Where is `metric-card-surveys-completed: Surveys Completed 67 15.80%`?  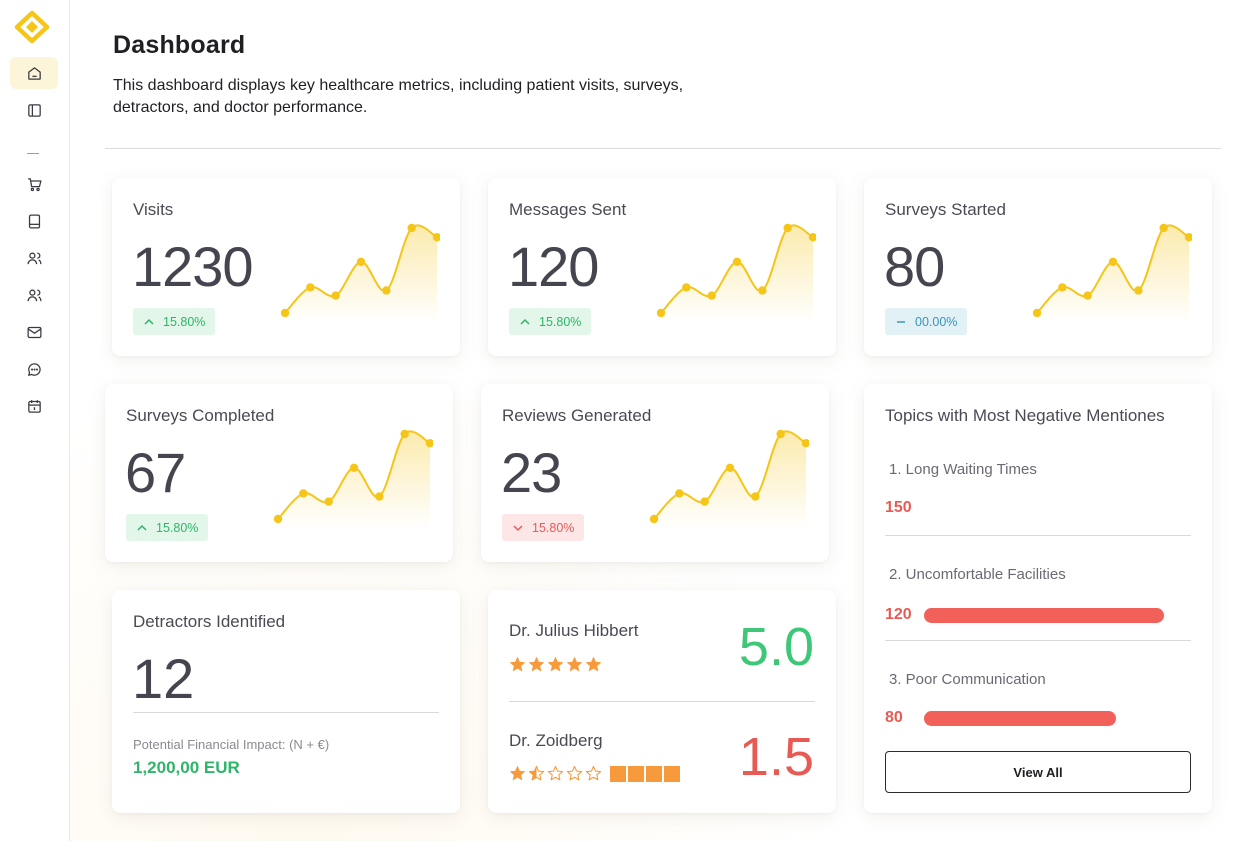 metric-card-surveys-completed: Surveys Completed 67 15.80% is located at coordinates (279, 473).